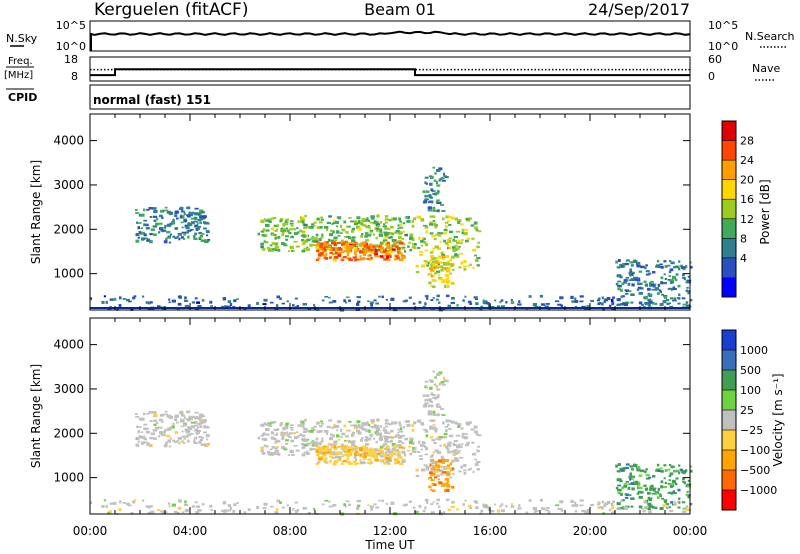 Image resolution: width=800 pixels, height=554 pixels. What do you see at coordinates (639, 9) in the screenshot?
I see `date-title: 24/Sep/2017` at bounding box center [639, 9].